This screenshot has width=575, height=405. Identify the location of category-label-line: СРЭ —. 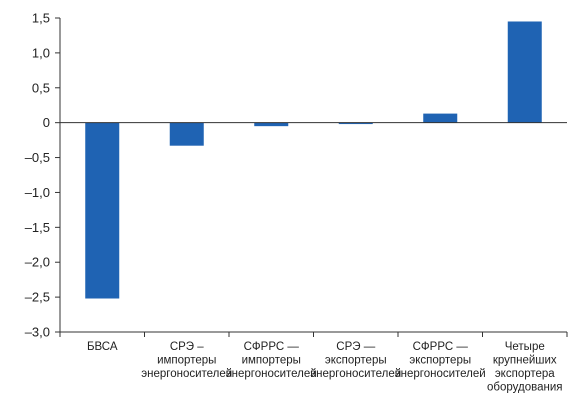
(355, 347).